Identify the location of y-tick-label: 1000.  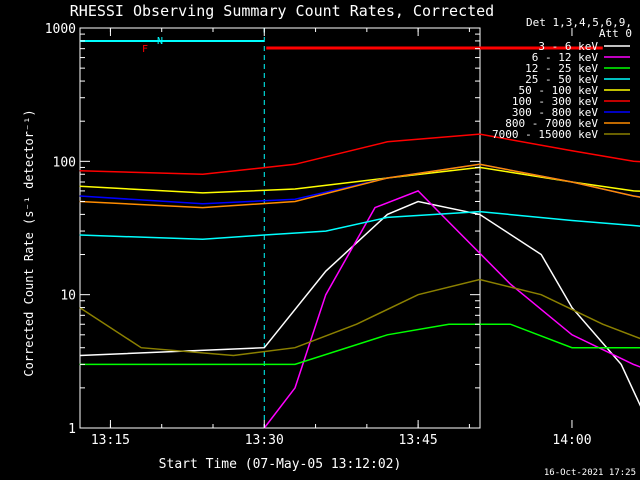
(60, 29).